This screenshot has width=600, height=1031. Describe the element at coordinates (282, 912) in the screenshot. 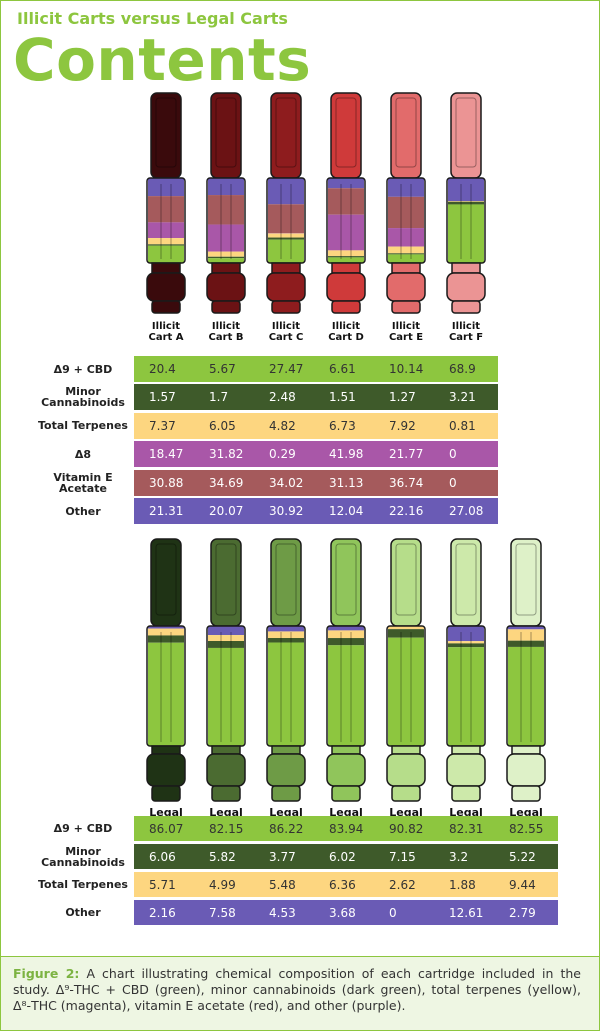

I see `value-cell: 4.53` at that location.